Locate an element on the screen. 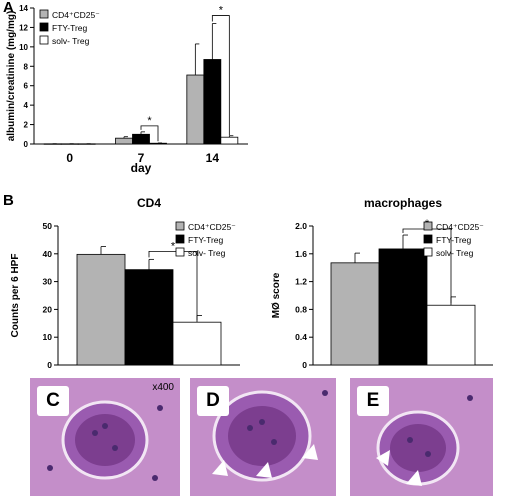 Image resolution: width=520 pixels, height=497 pixels. x-tick-label: 14 is located at coordinates (213, 158).